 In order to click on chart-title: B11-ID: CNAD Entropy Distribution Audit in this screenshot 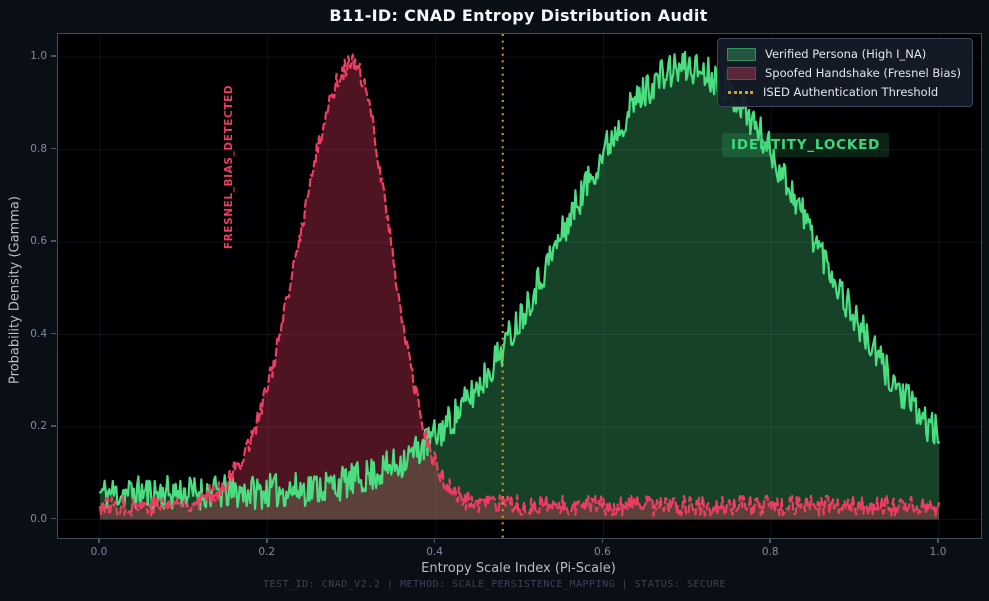, I will do `click(518, 15)`.